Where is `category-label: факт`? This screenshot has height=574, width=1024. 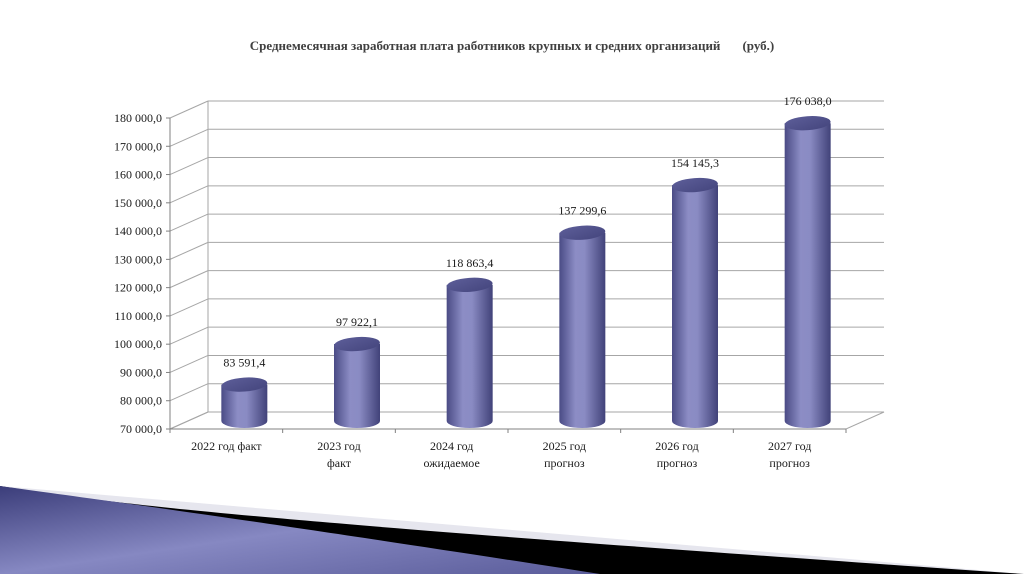 category-label: факт is located at coordinates (339, 463).